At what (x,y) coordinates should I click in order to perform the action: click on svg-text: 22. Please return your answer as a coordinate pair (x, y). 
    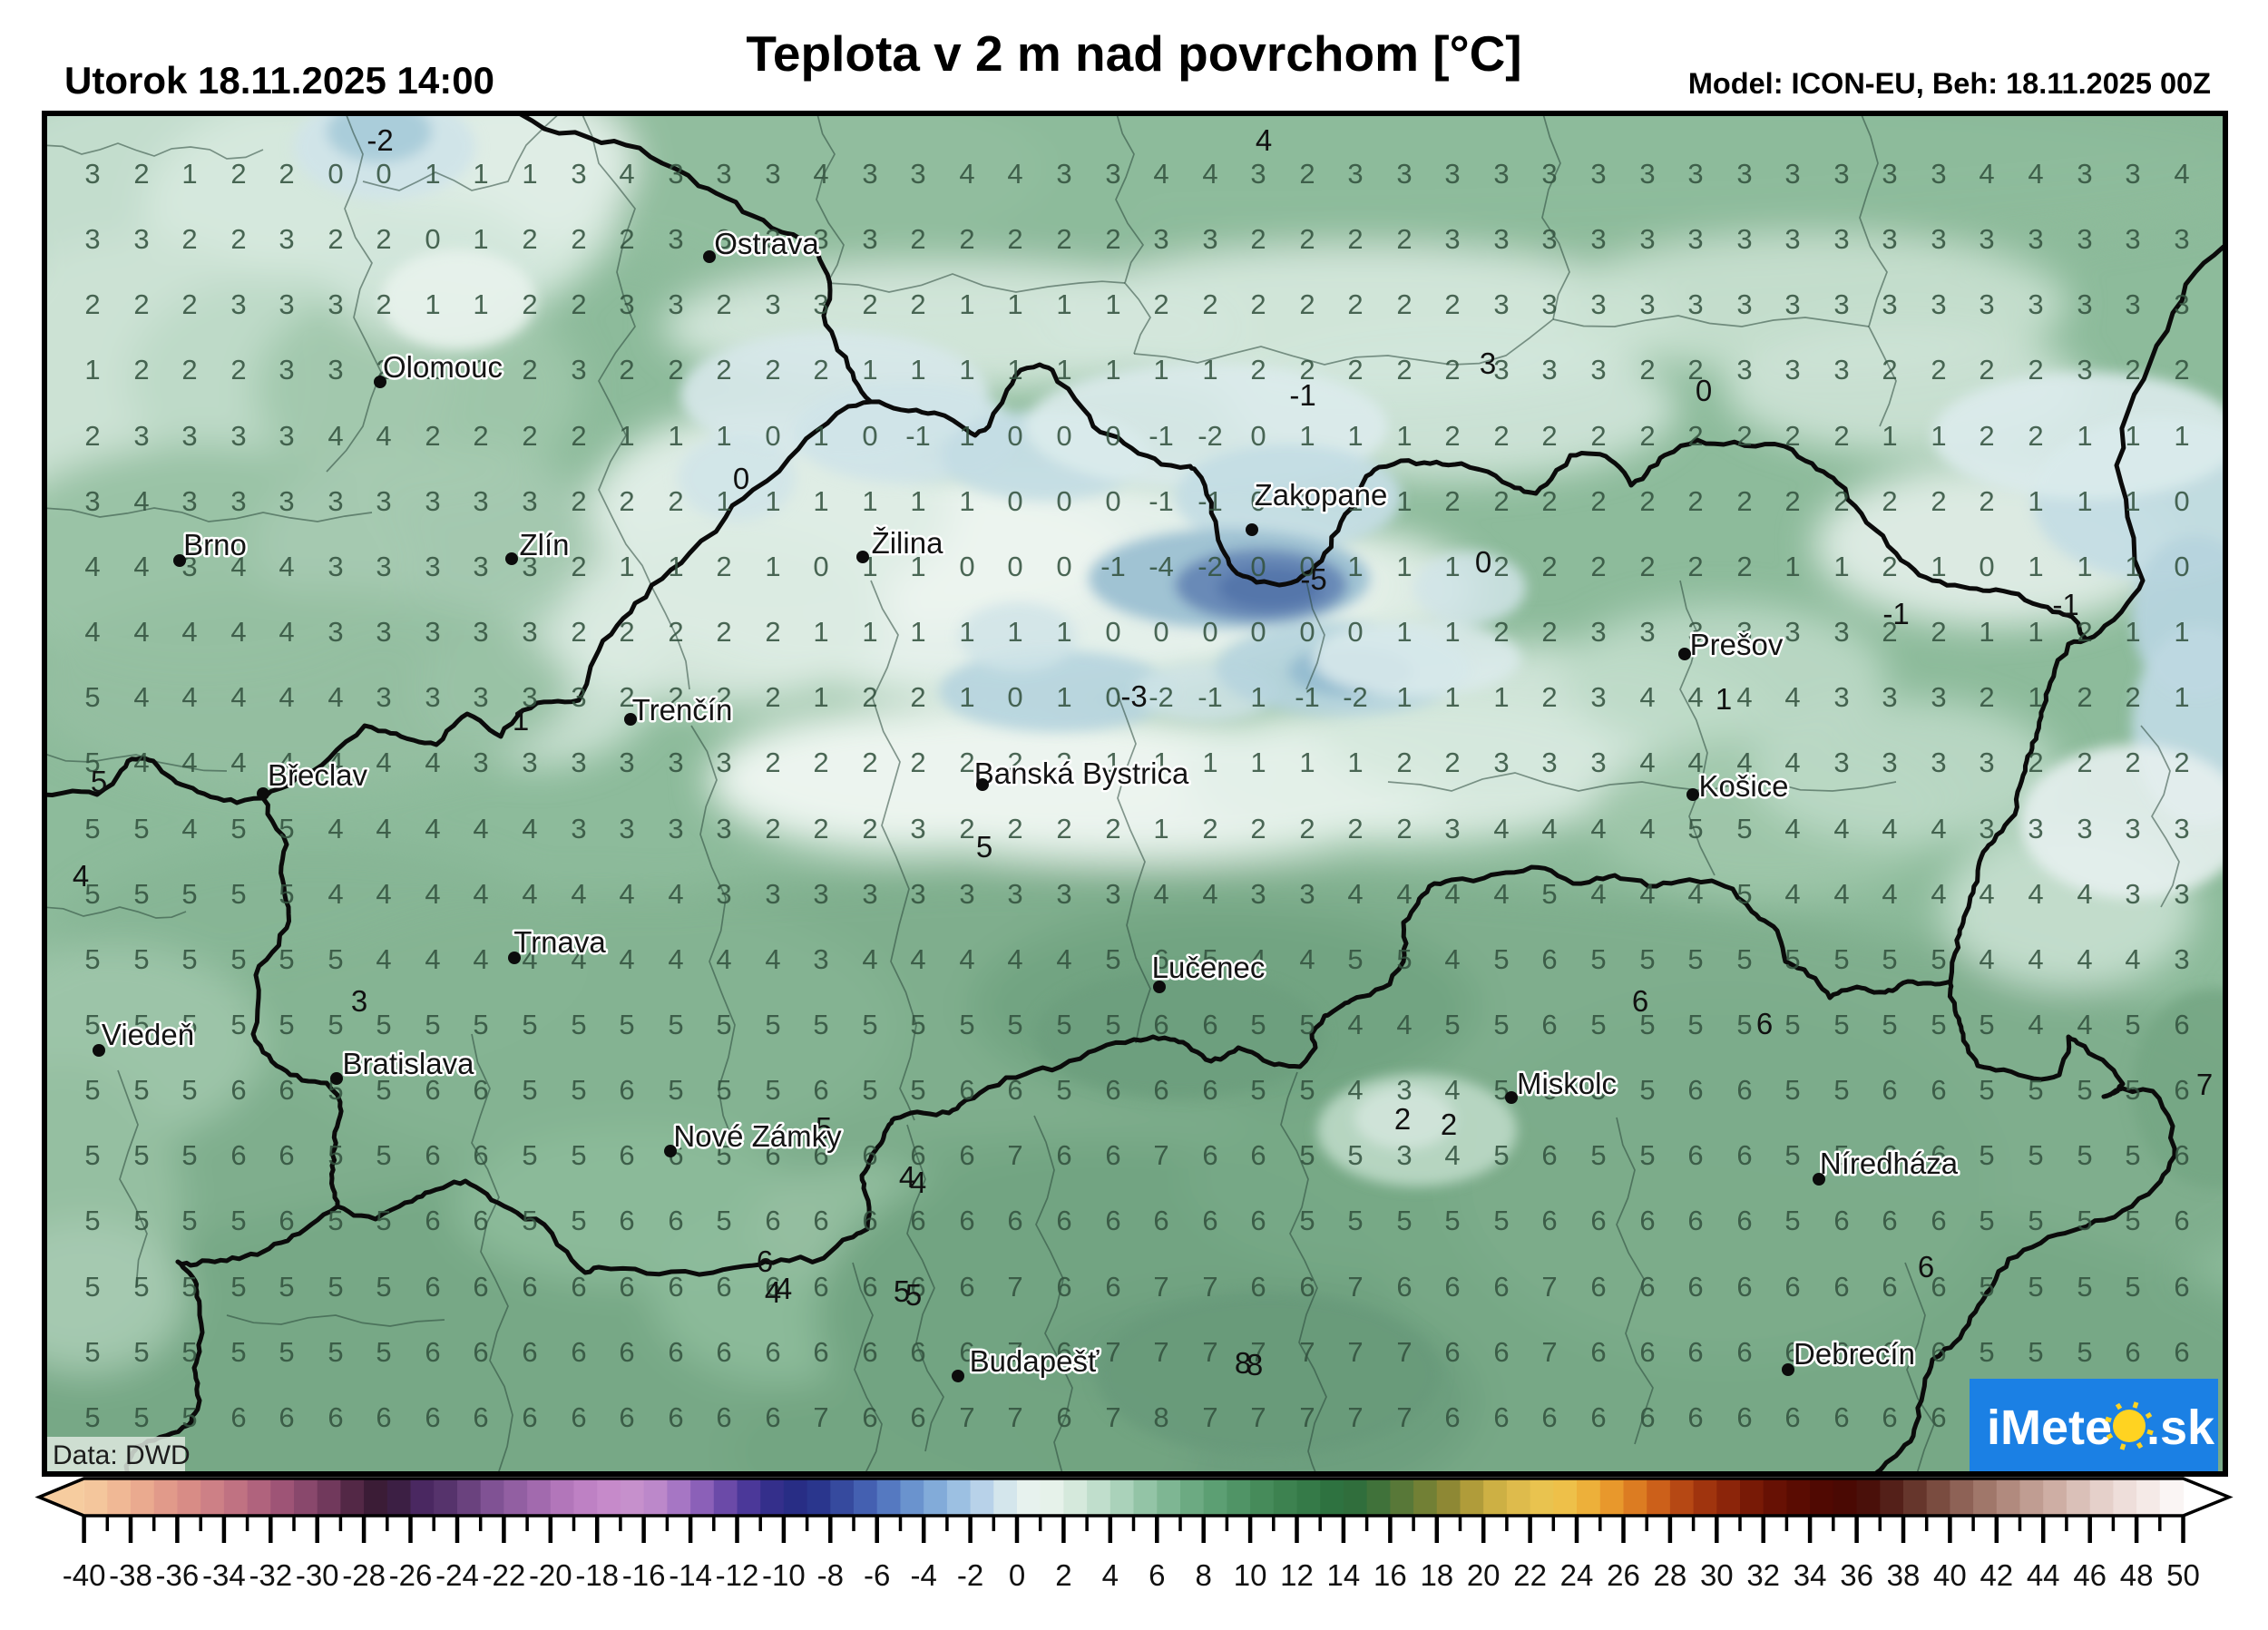
    Looking at the image, I should click on (1530, 1575).